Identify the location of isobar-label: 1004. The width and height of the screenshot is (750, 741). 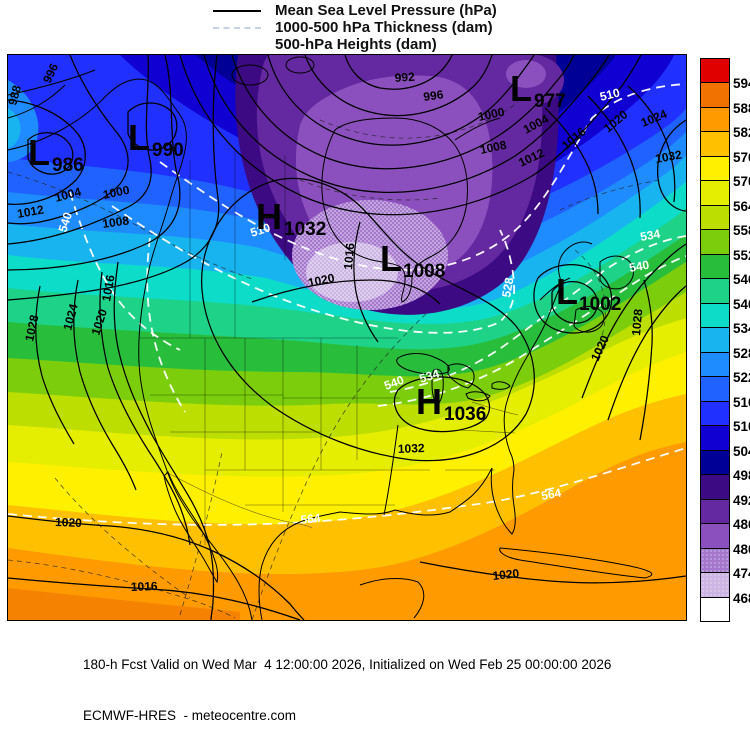
(68, 194).